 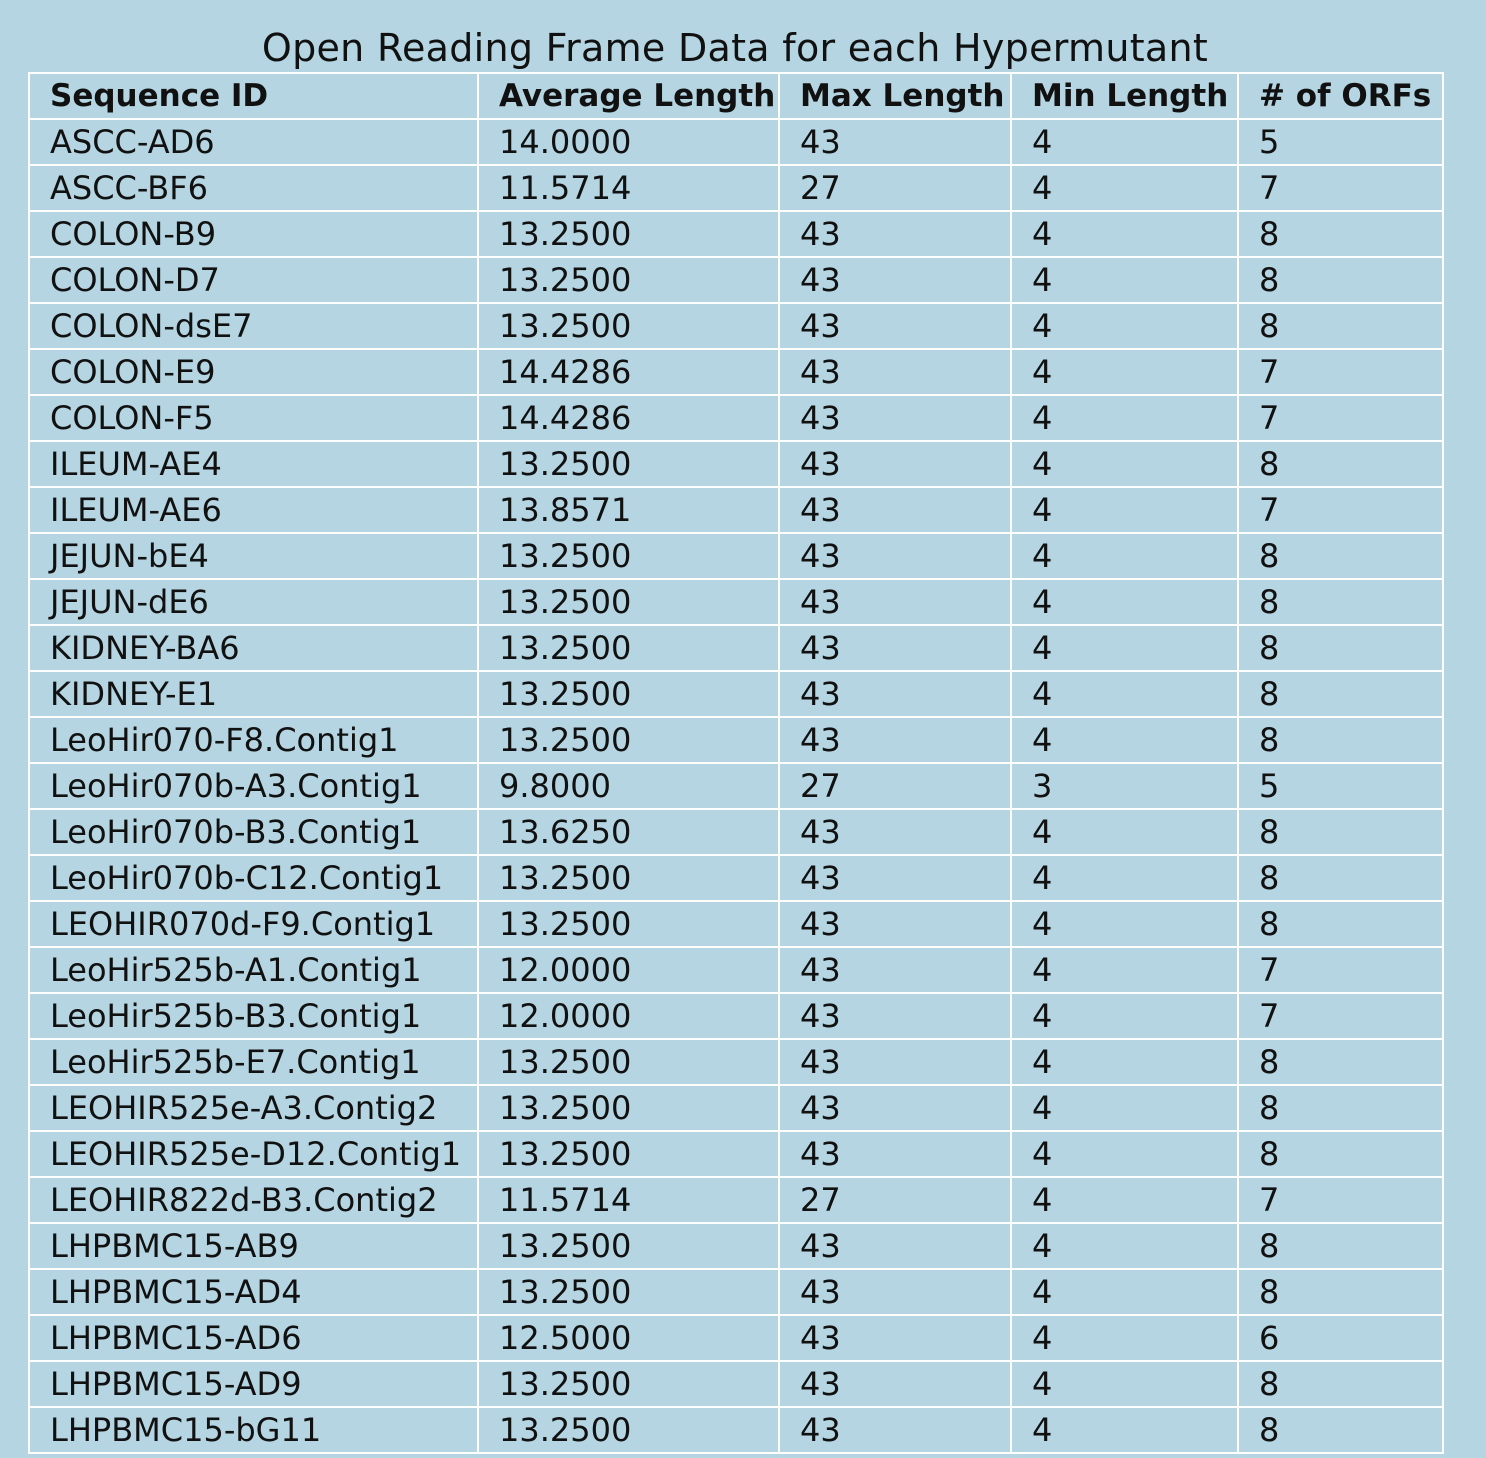 I want to click on cell-average-length: 9.8000, so click(x=629, y=786).